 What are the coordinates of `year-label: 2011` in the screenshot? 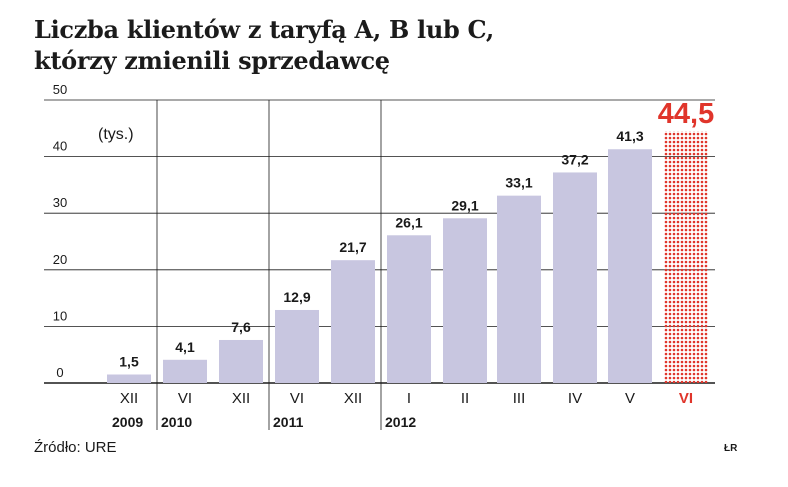 It's located at (288, 422).